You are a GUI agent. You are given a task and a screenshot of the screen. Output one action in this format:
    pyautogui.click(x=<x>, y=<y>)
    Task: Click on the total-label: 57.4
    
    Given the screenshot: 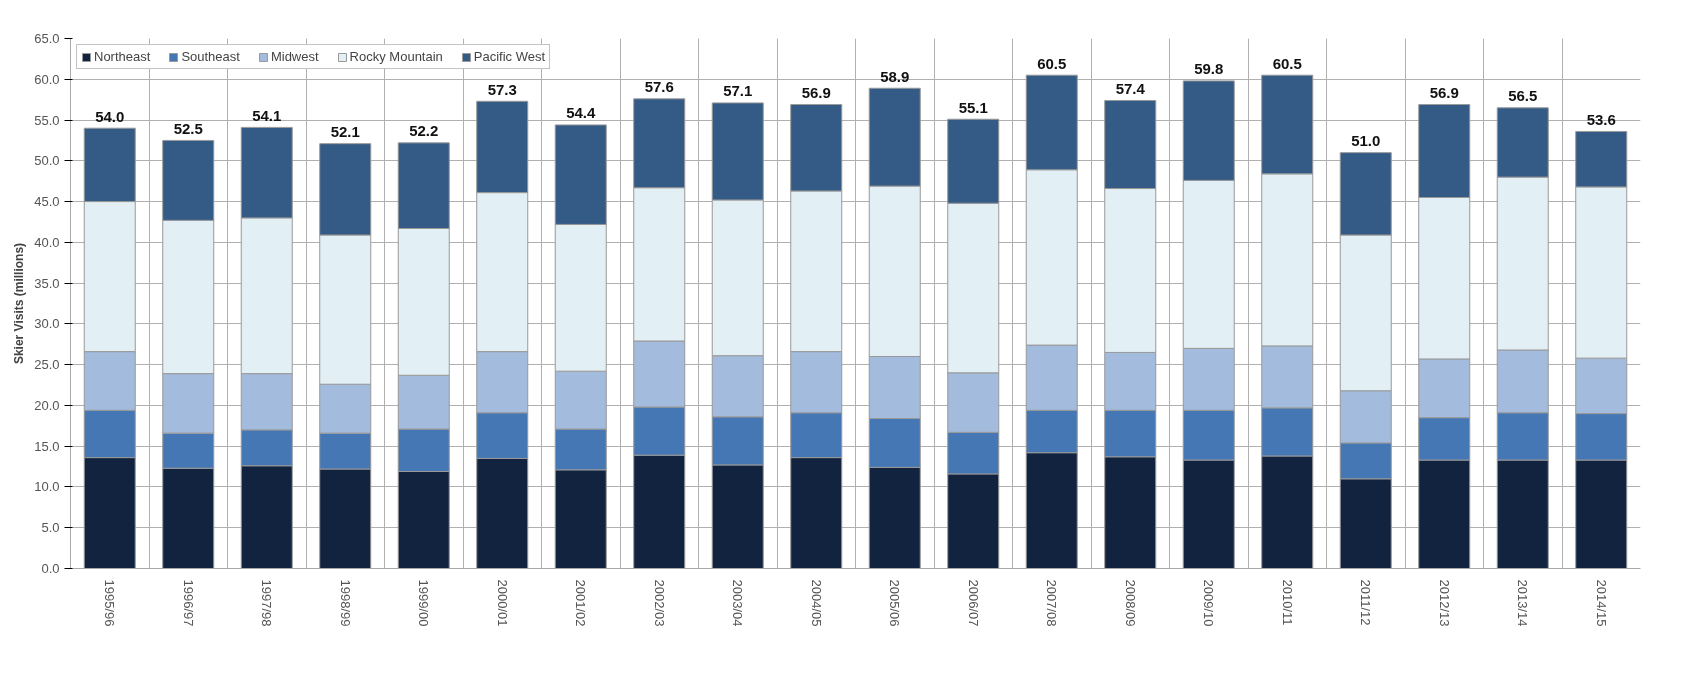 What is the action you would take?
    pyautogui.click(x=1130, y=88)
    